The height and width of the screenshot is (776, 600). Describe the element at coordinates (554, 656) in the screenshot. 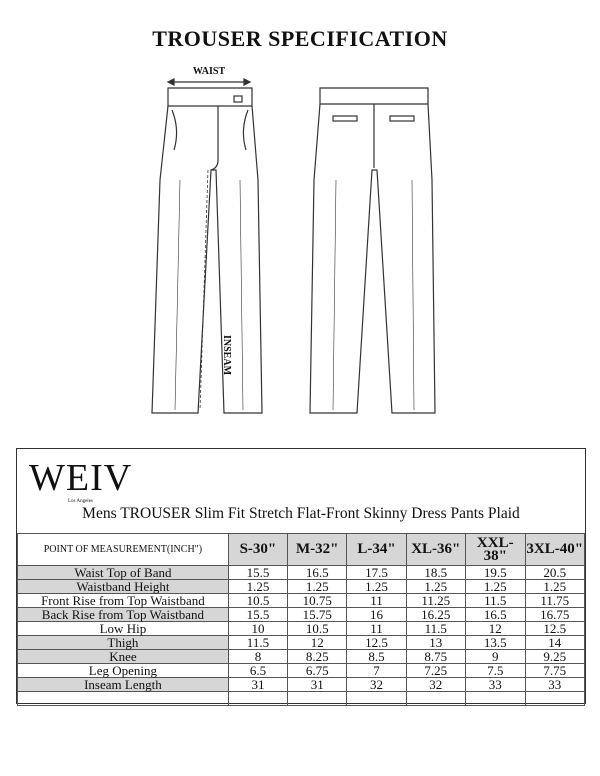

I see `measurement-value: 9.25` at that location.